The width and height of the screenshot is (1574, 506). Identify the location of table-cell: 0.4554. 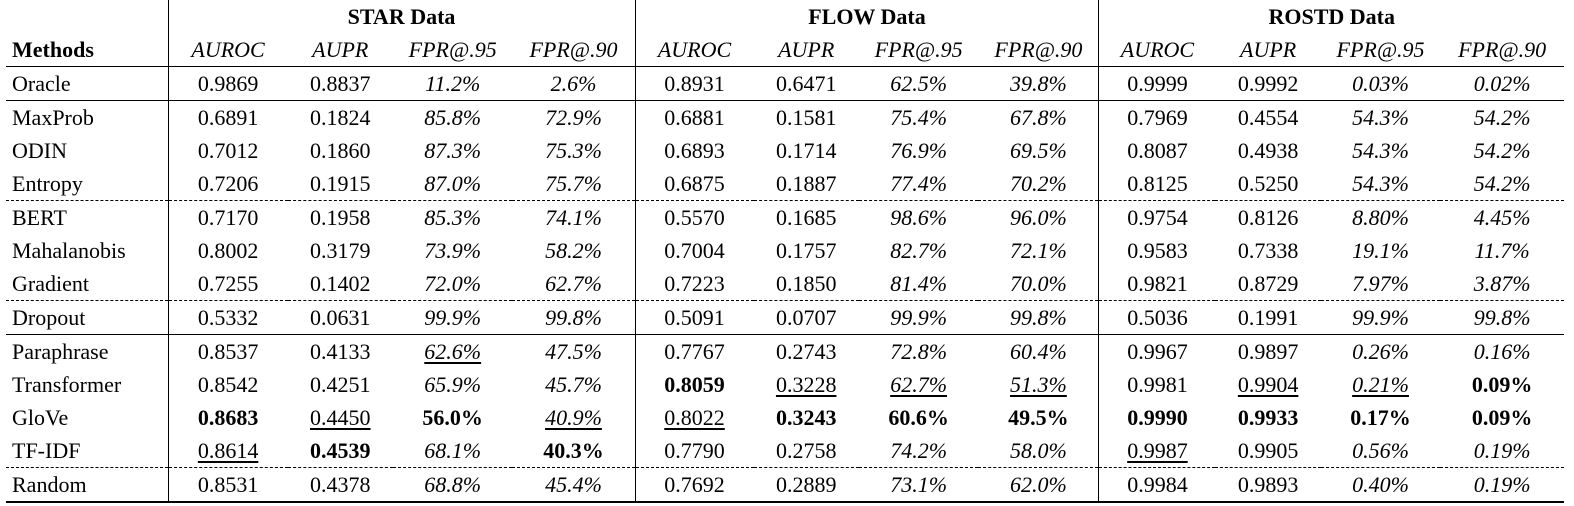
(1268, 117).